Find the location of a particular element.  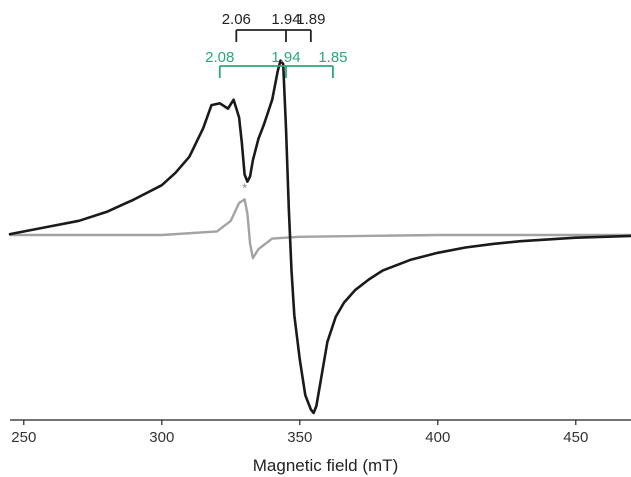

g-black-label: 1.89 is located at coordinates (310, 19).